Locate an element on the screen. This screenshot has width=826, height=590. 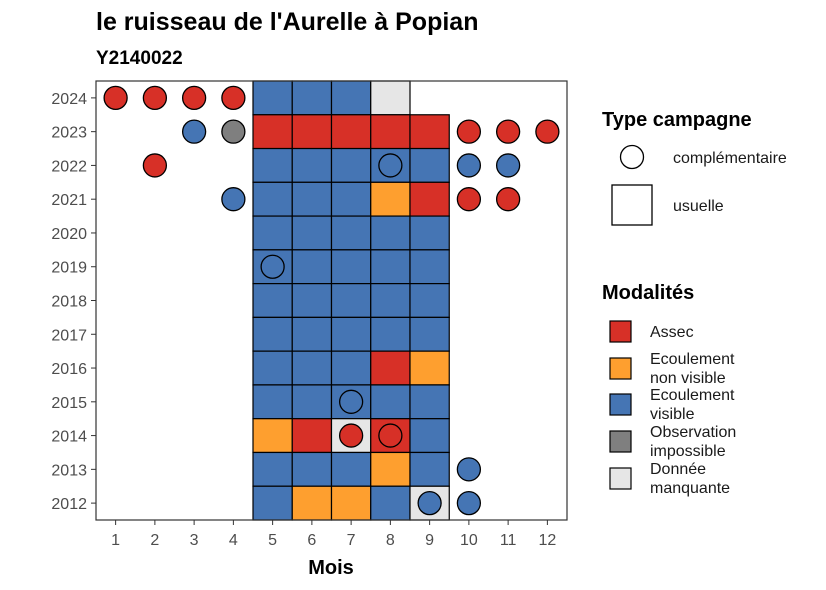
x-tick-label: 4 is located at coordinates (233, 540).